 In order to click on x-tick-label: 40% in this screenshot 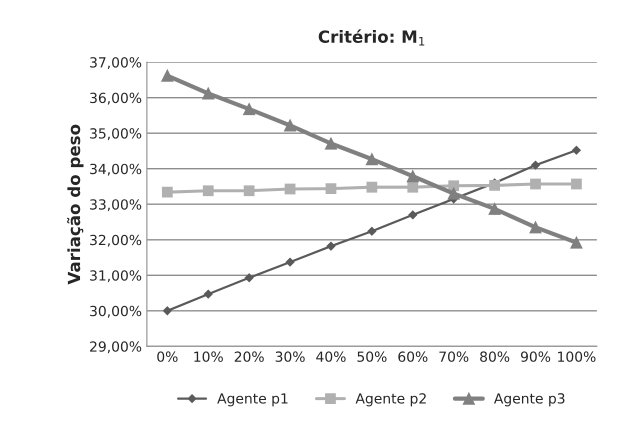, I will do `click(331, 356)`.